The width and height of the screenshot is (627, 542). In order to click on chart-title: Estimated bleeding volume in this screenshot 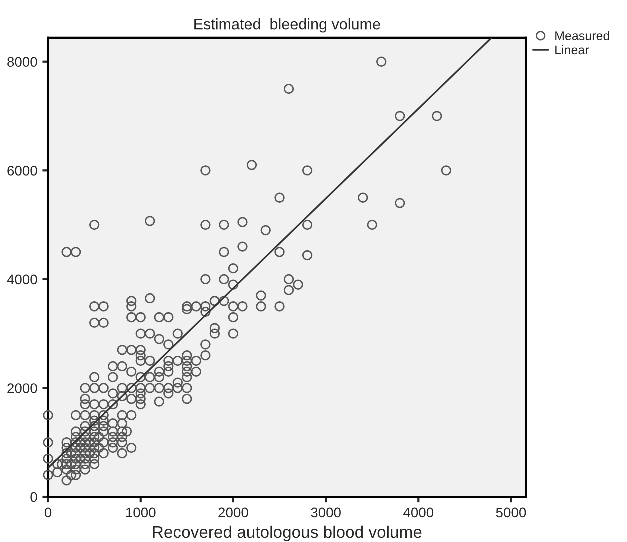, I will do `click(287, 25)`.